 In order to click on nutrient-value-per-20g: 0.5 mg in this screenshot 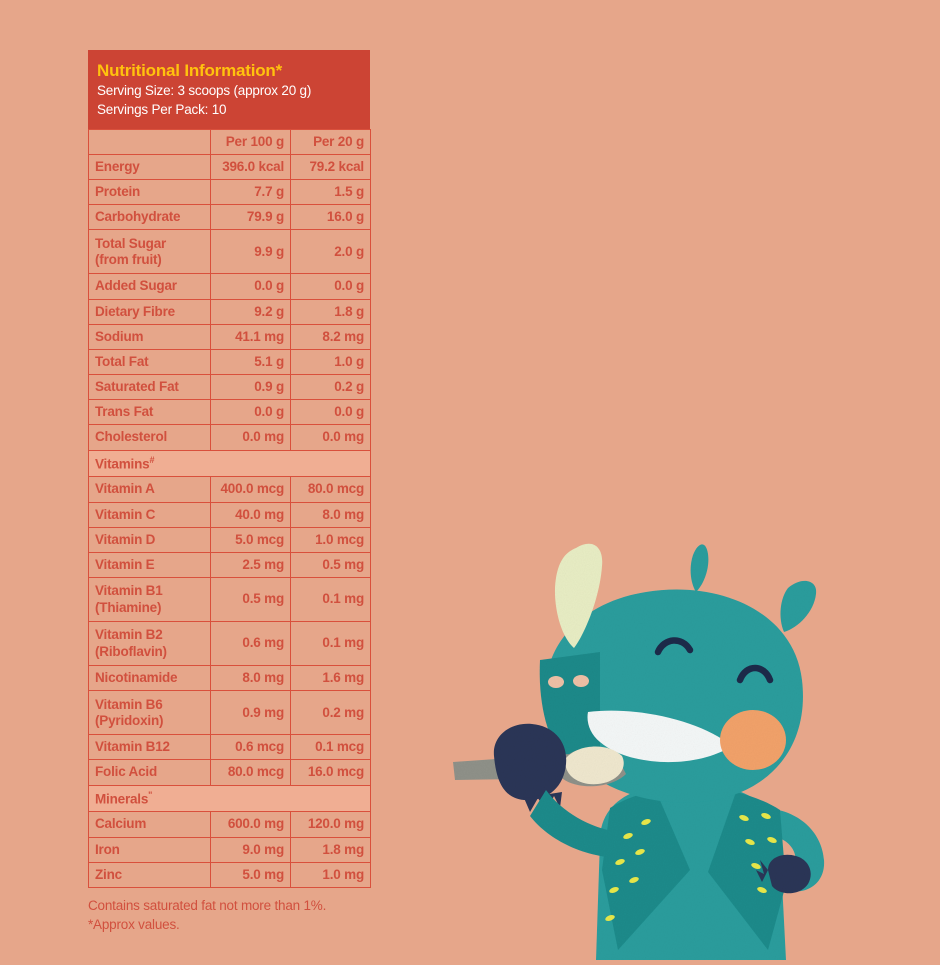, I will do `click(330, 565)`.